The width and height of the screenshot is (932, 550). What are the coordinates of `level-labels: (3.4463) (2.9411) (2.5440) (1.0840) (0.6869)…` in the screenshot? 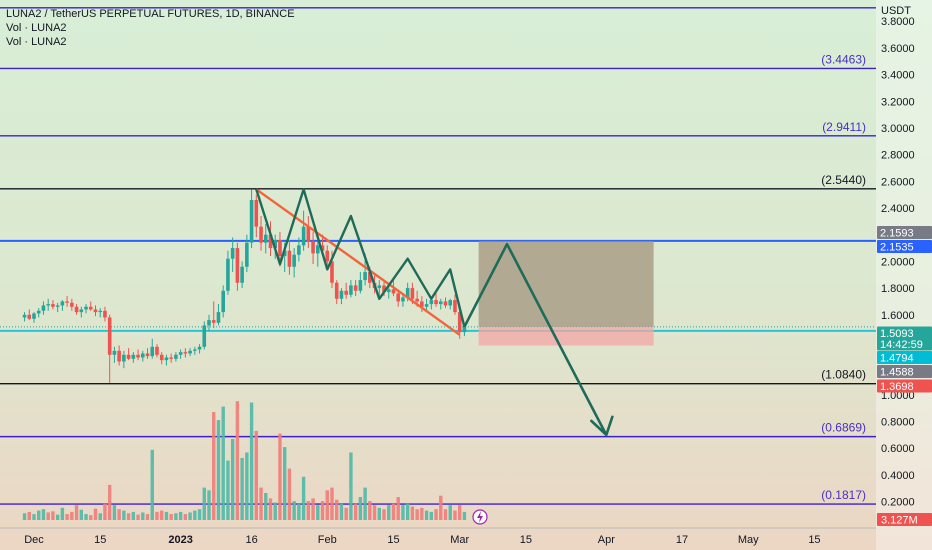 It's located at (843, 277).